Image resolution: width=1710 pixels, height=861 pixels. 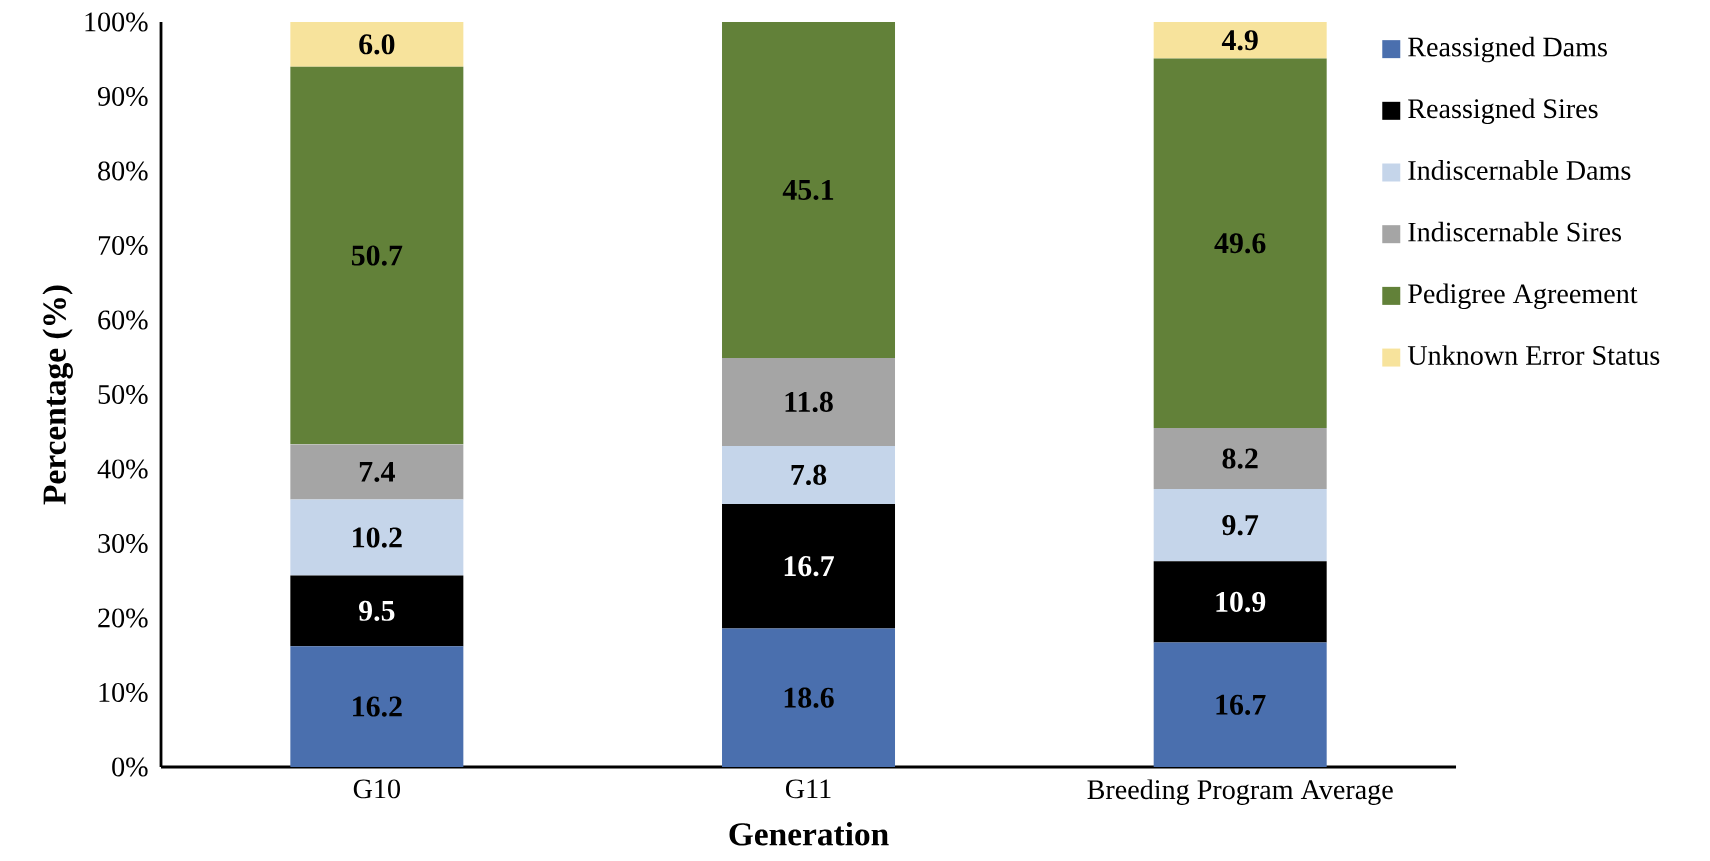 What do you see at coordinates (123, 171) in the screenshot?
I see `y-tick-label: 80%` at bounding box center [123, 171].